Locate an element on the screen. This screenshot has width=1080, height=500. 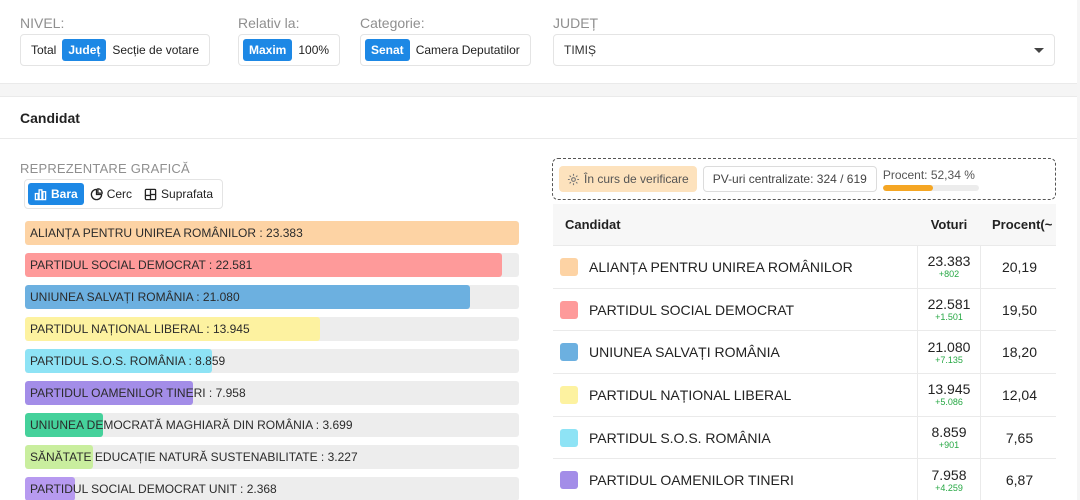
bar-row: PARTIDUL SOCIAL DEMOCRAT UNIT : 2.368 is located at coordinates (272, 488).